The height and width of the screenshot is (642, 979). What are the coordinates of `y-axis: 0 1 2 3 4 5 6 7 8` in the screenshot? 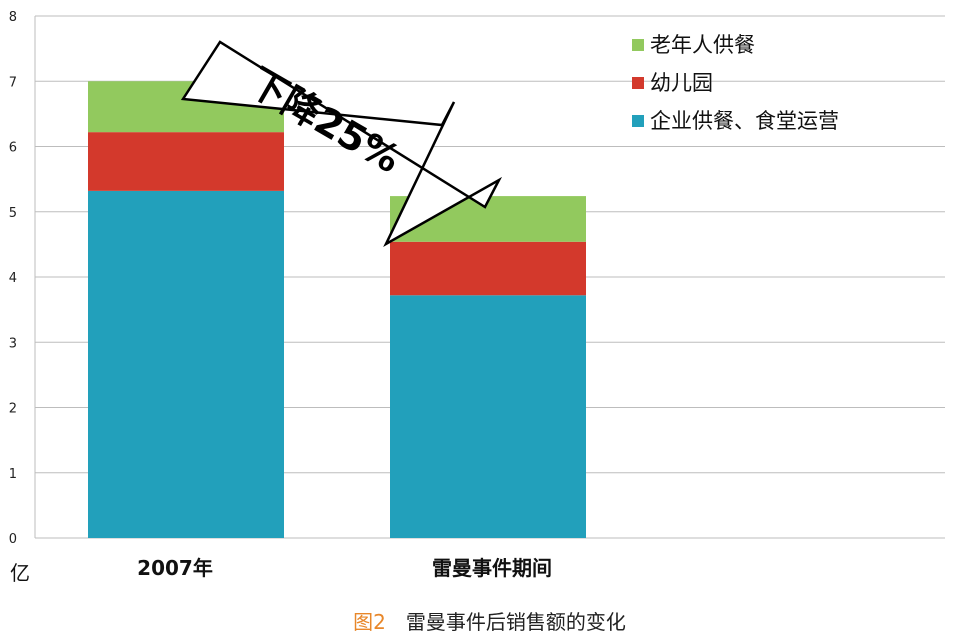 It's located at (22, 278).